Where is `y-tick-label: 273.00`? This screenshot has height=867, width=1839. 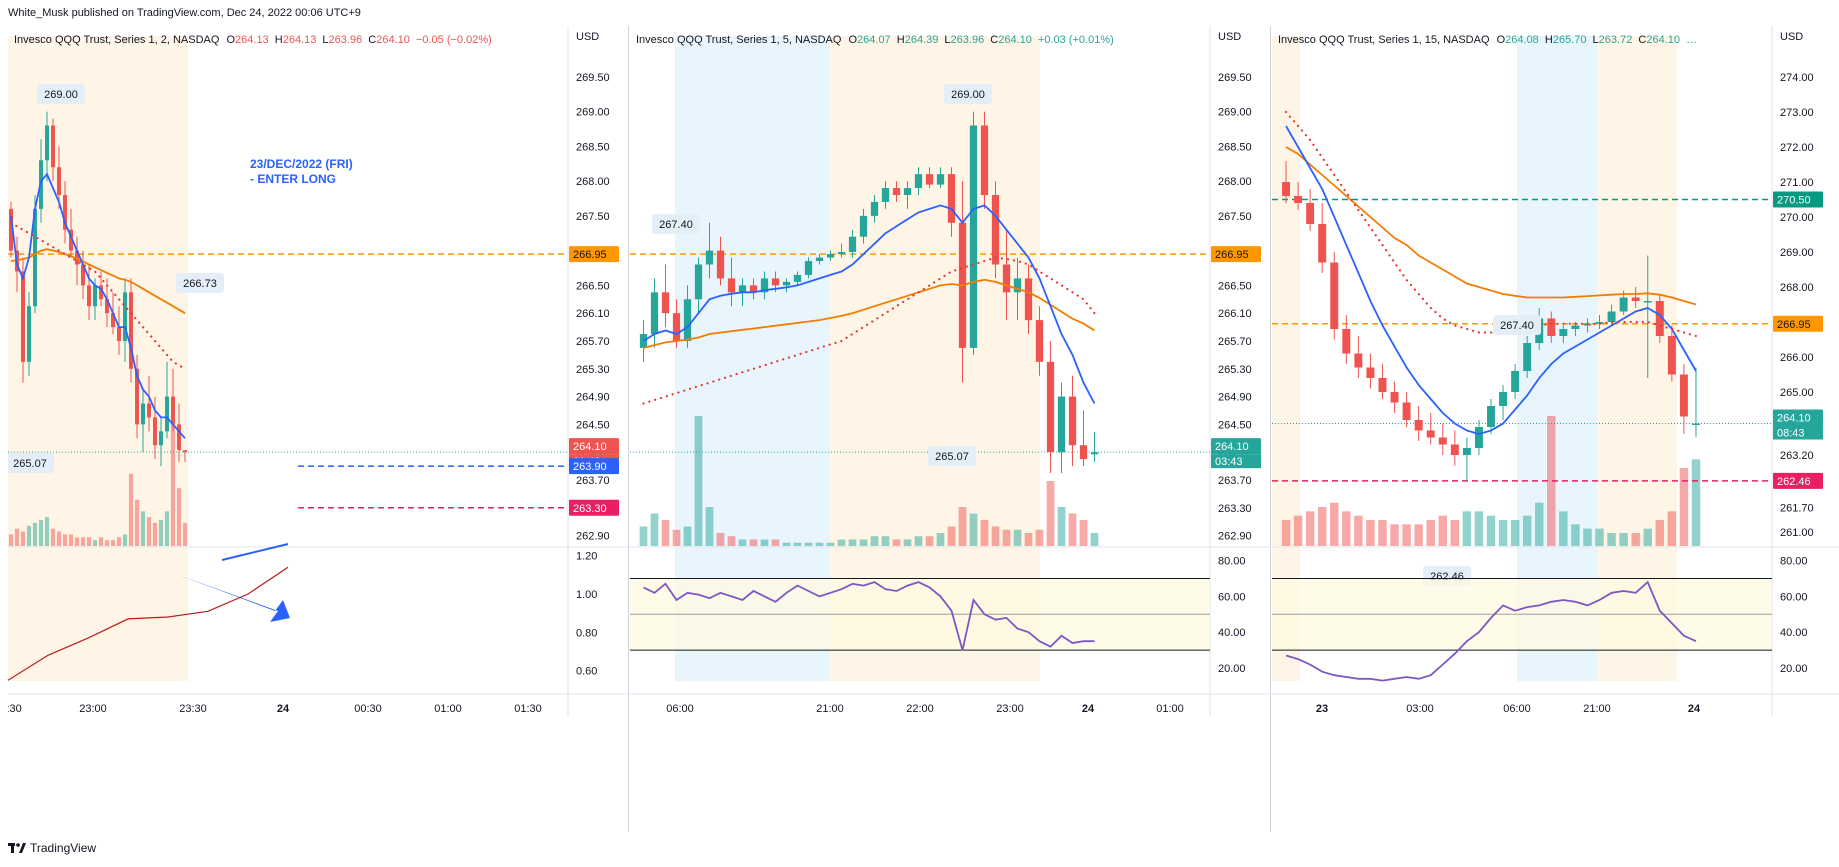
y-tick-label: 273.00 is located at coordinates (1797, 113).